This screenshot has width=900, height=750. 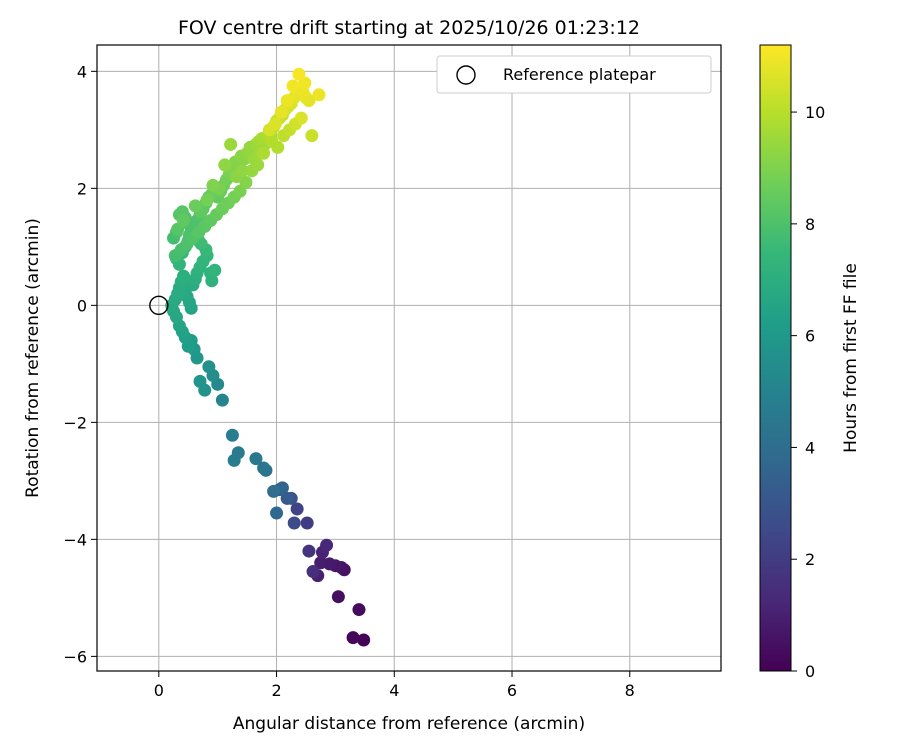 I want to click on legend-reference-marker, so click(x=466, y=75).